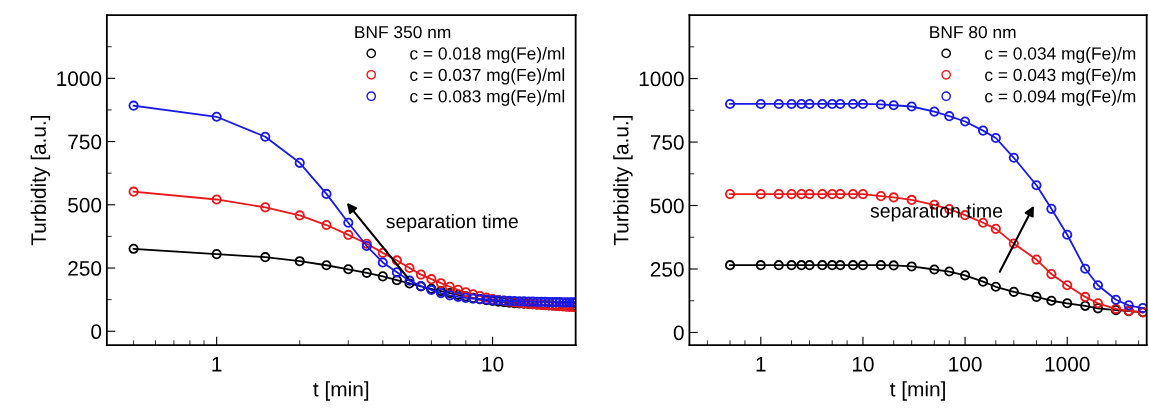  I want to click on legend-title: BNF 350 nm, so click(403, 32).